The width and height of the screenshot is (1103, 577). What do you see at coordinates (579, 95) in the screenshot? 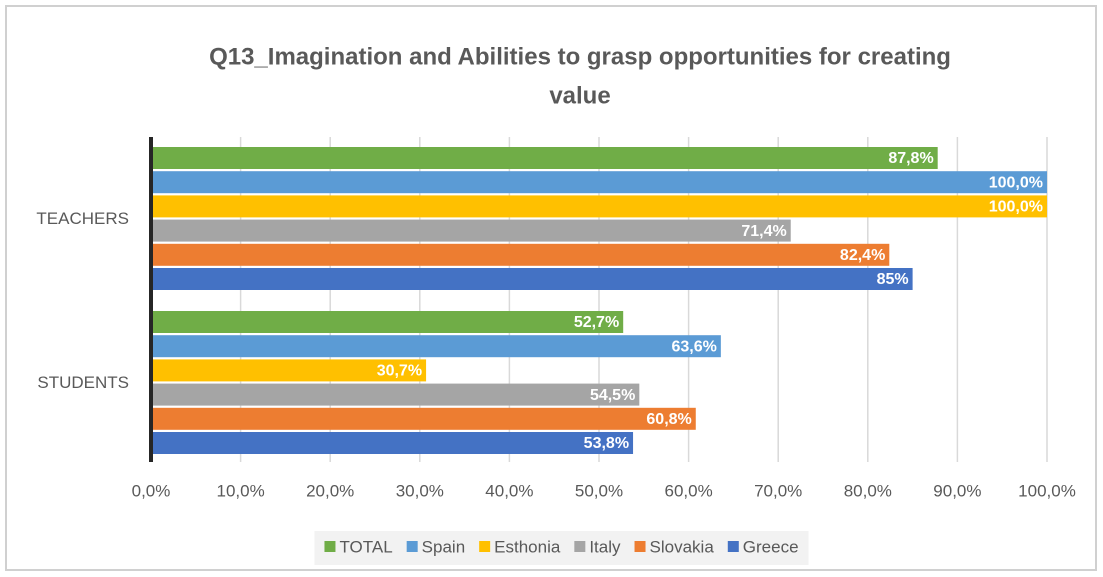
I see `chart-title-line-2: value` at bounding box center [579, 95].